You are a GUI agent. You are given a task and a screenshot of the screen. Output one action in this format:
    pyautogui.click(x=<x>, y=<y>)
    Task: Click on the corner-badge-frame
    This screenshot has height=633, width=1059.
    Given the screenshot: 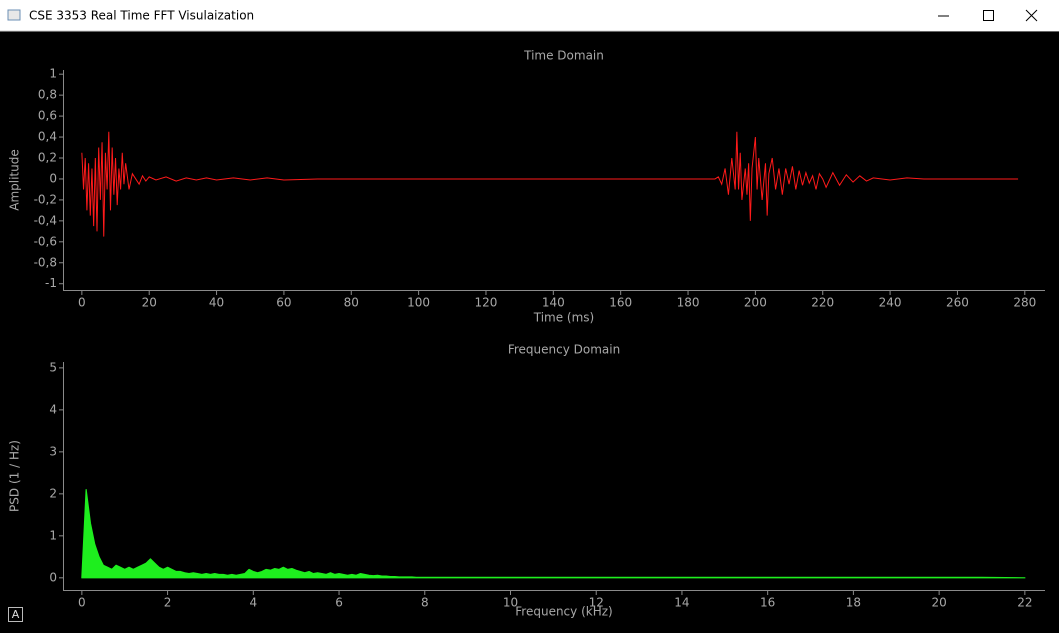 What is the action you would take?
    pyautogui.click(x=15, y=614)
    